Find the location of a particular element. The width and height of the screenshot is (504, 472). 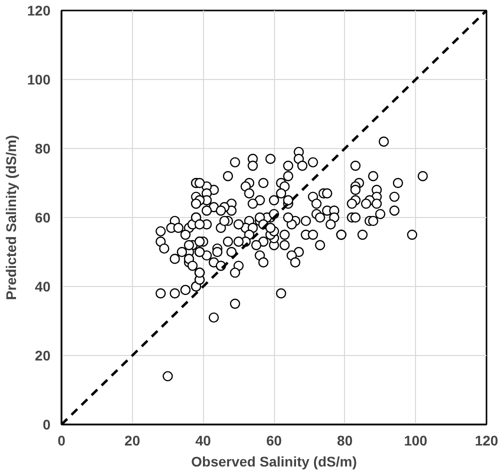

x-tick-label: 60 is located at coordinates (274, 440).